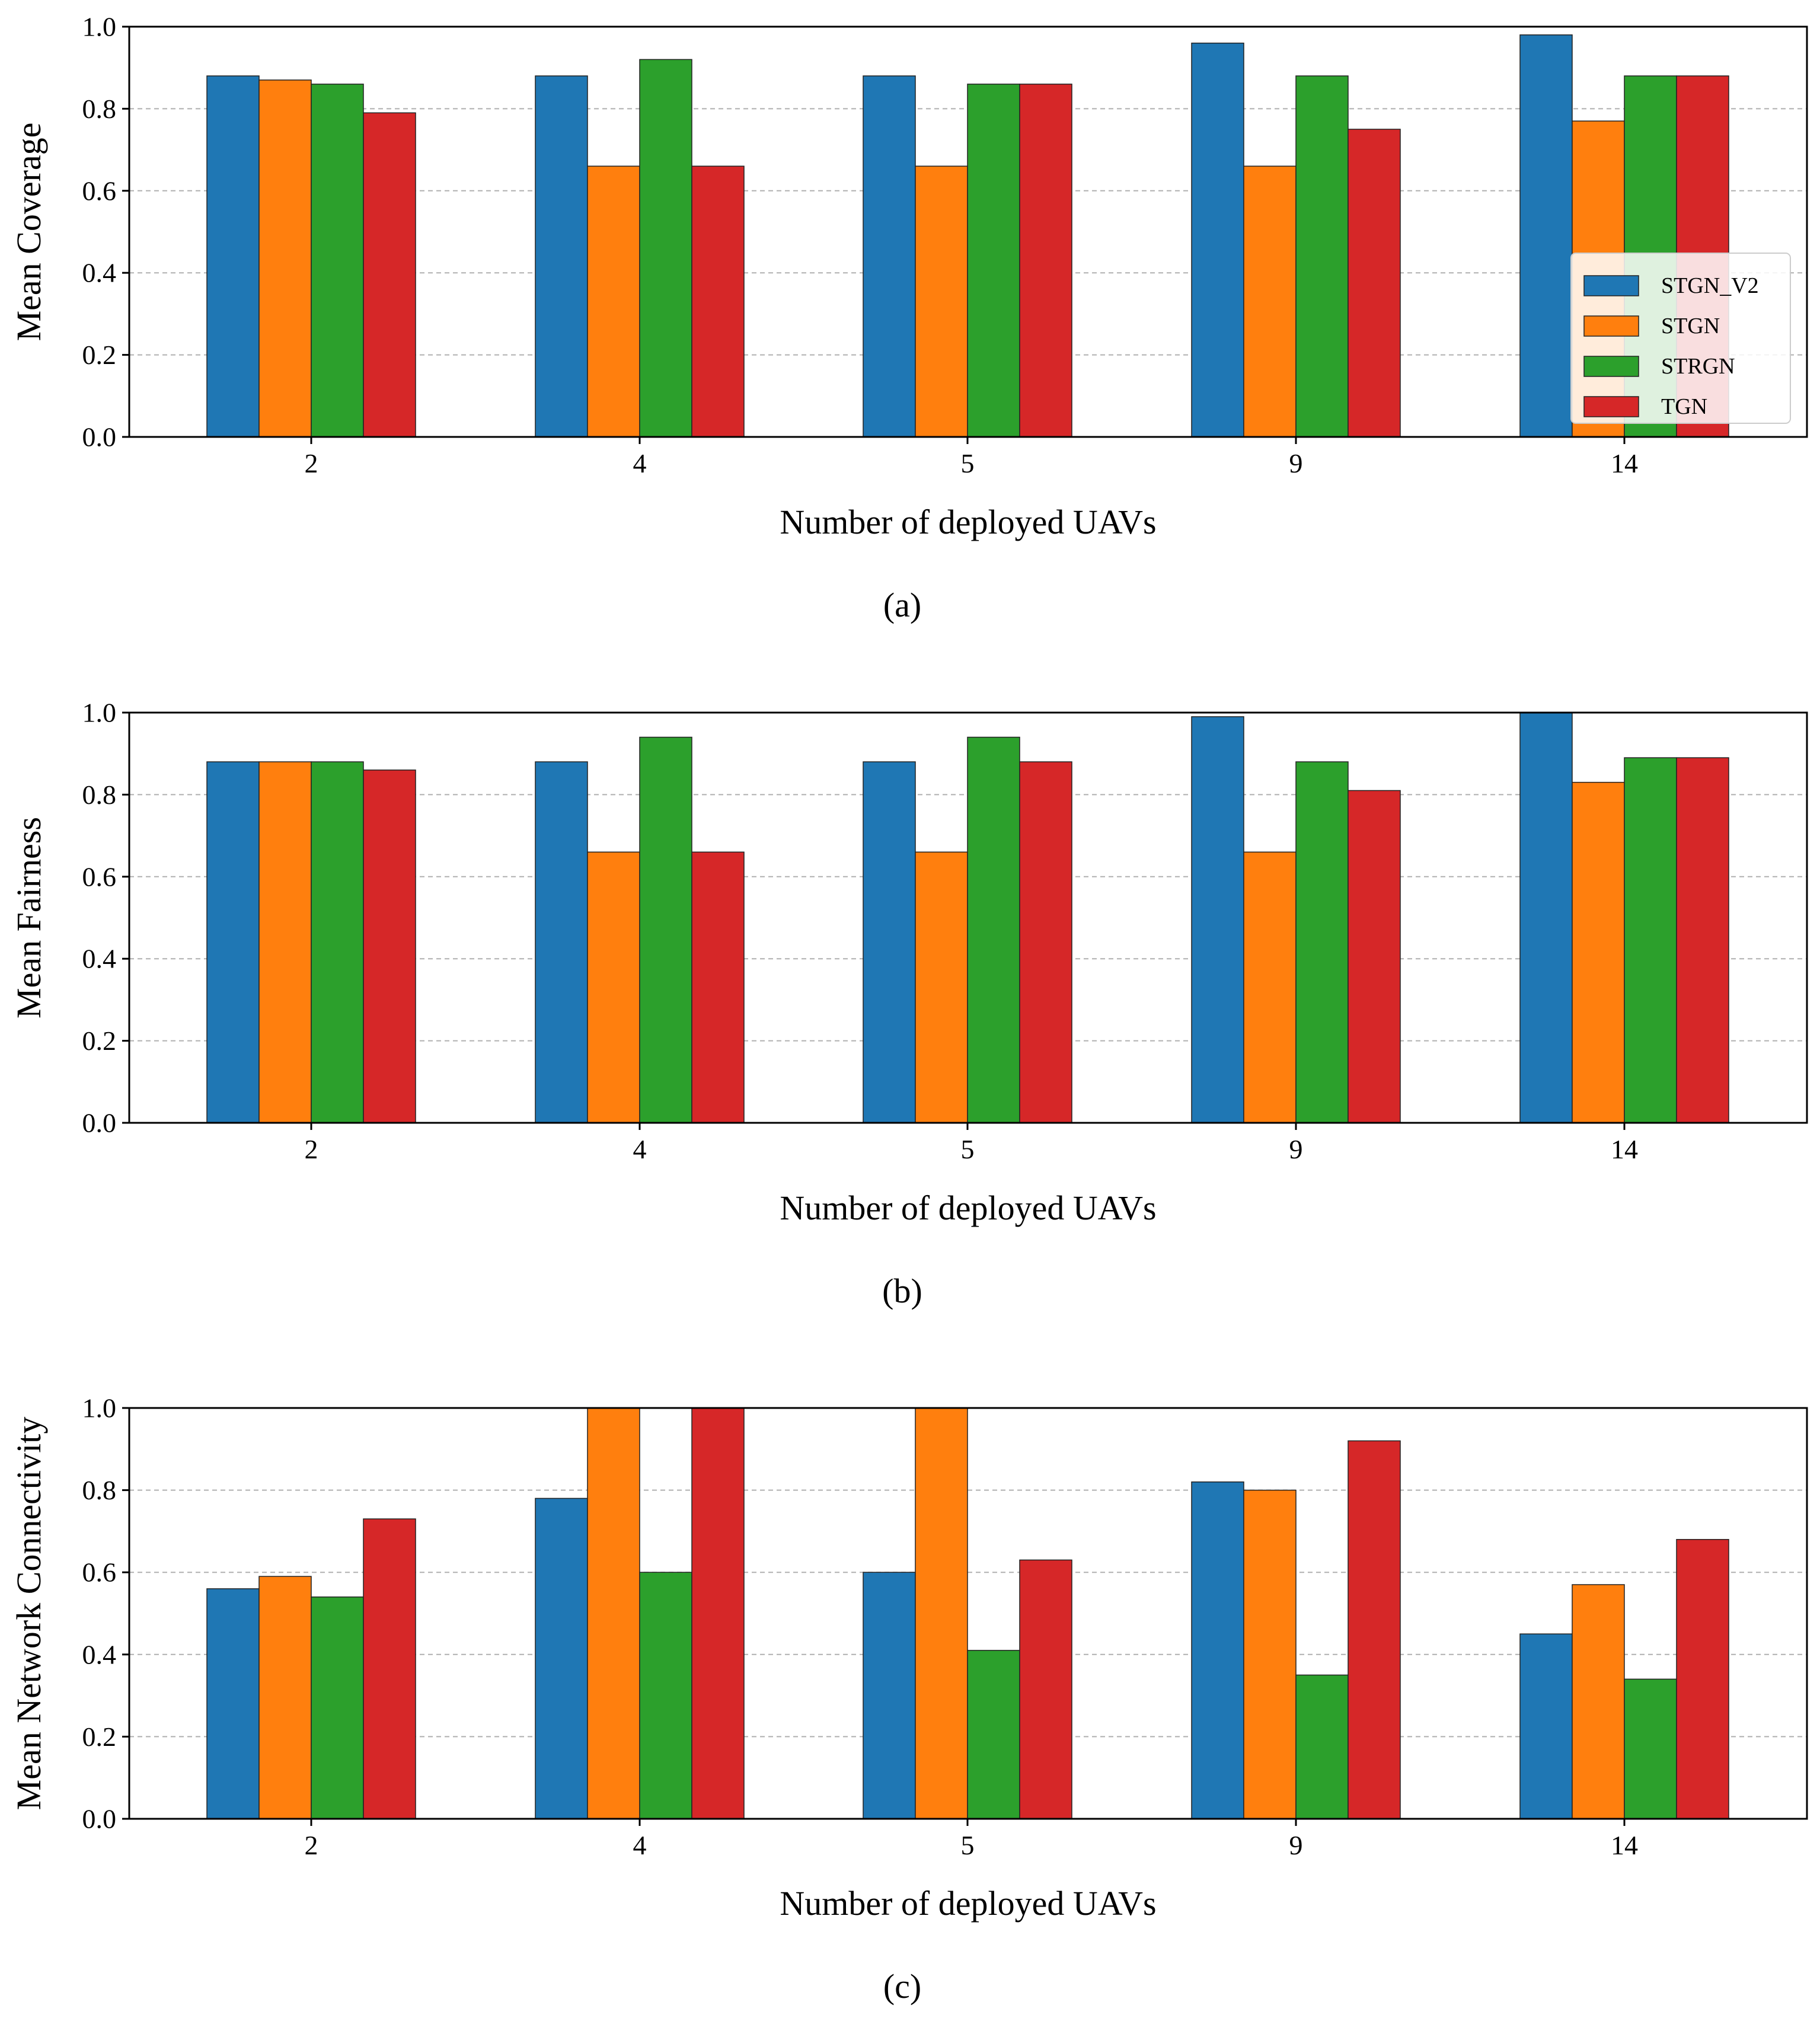 The width and height of the screenshot is (1820, 2018). I want to click on panel-caption: (b), so click(902, 1291).